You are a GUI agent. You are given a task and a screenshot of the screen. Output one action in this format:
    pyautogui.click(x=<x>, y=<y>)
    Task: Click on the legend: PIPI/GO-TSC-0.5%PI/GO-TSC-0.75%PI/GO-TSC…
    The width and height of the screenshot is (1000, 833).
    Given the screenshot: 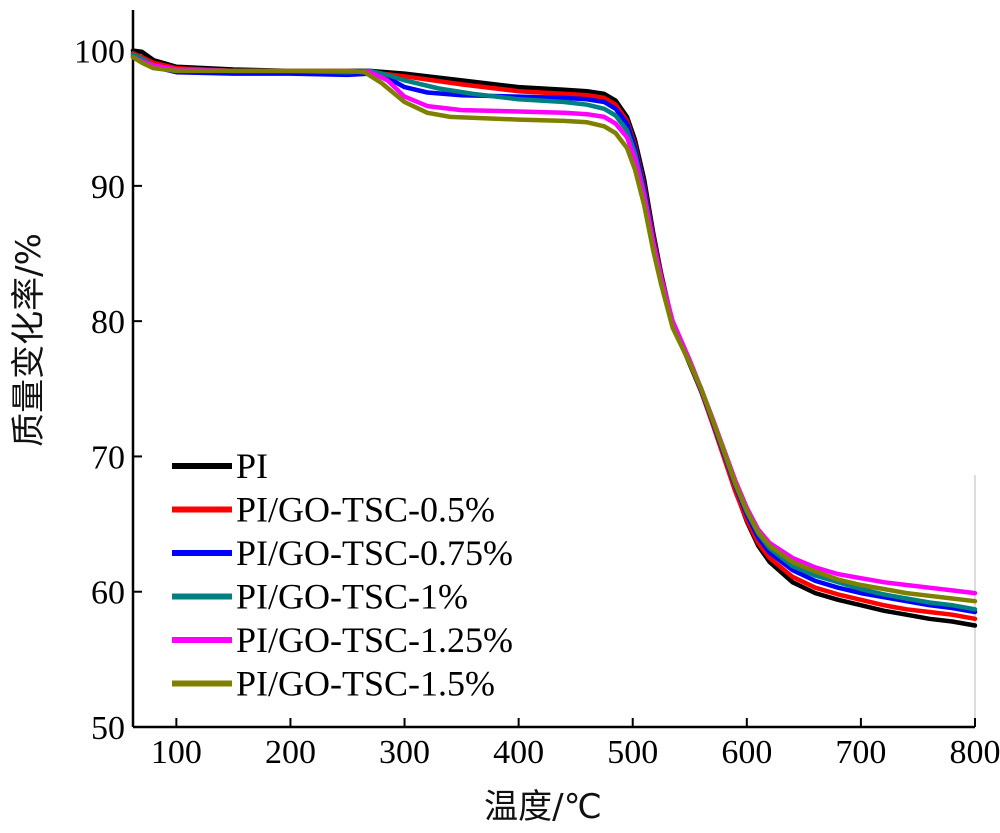 What is the action you would take?
    pyautogui.click(x=342, y=575)
    